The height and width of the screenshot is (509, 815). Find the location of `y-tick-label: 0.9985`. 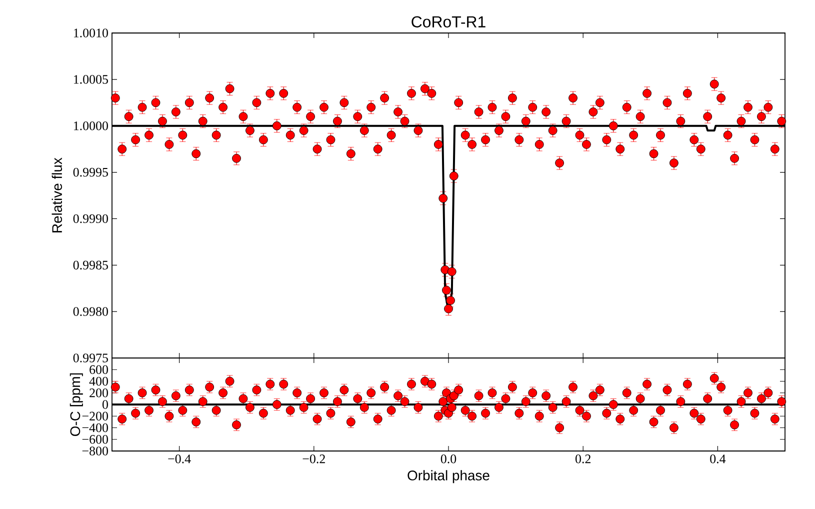

y-tick-label: 0.9985 is located at coordinates (90, 265).